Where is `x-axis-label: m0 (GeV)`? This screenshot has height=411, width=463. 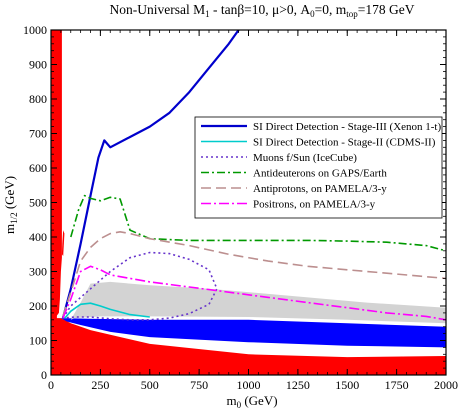
x-axis-label: m0 (GeV) is located at coordinates (251, 401).